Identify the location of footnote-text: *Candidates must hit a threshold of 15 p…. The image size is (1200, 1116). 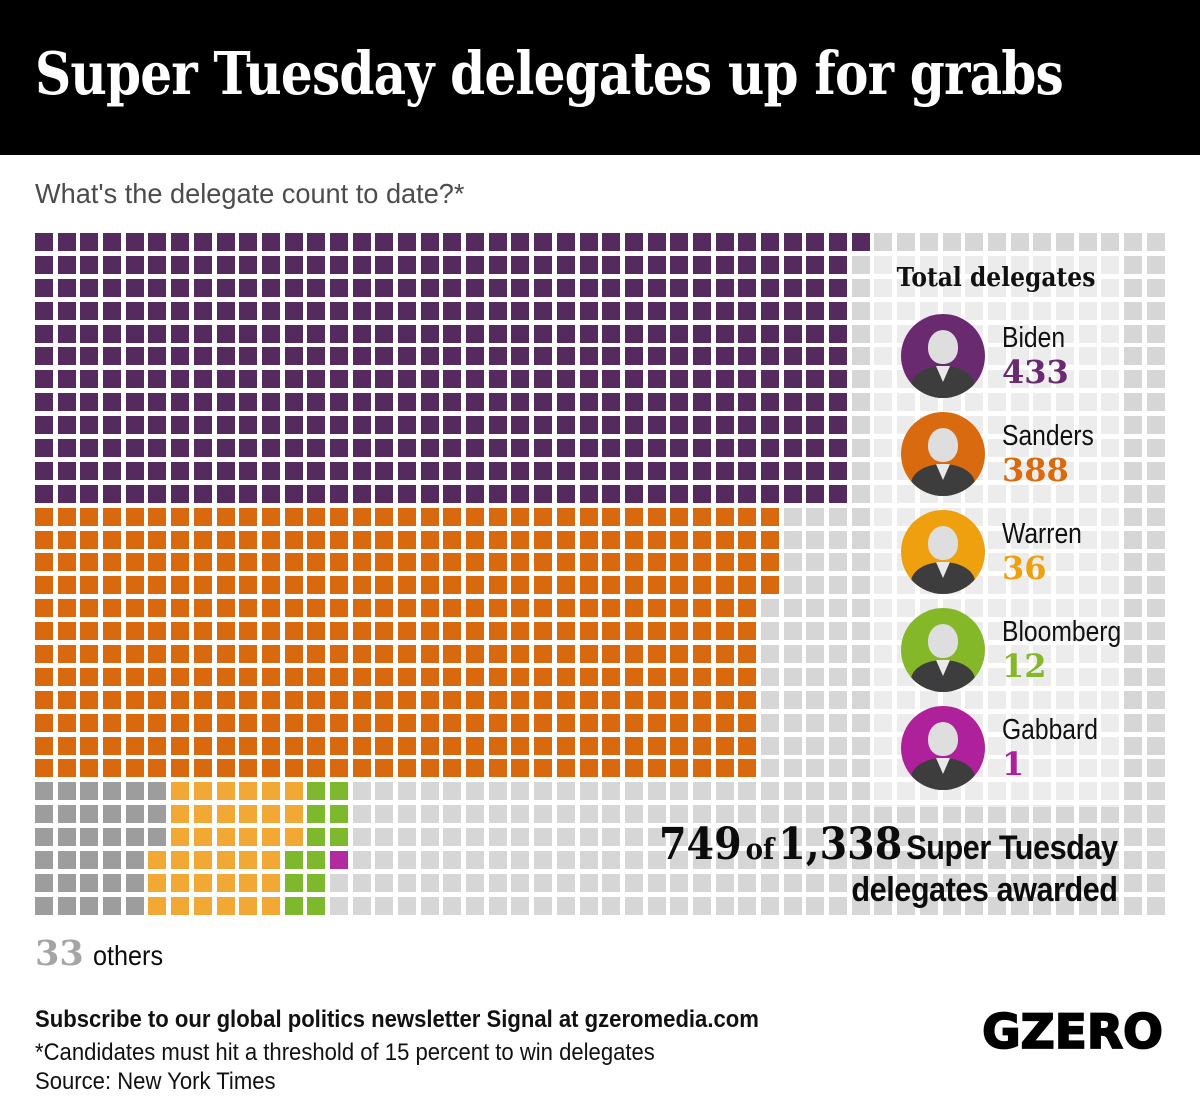
(345, 1052).